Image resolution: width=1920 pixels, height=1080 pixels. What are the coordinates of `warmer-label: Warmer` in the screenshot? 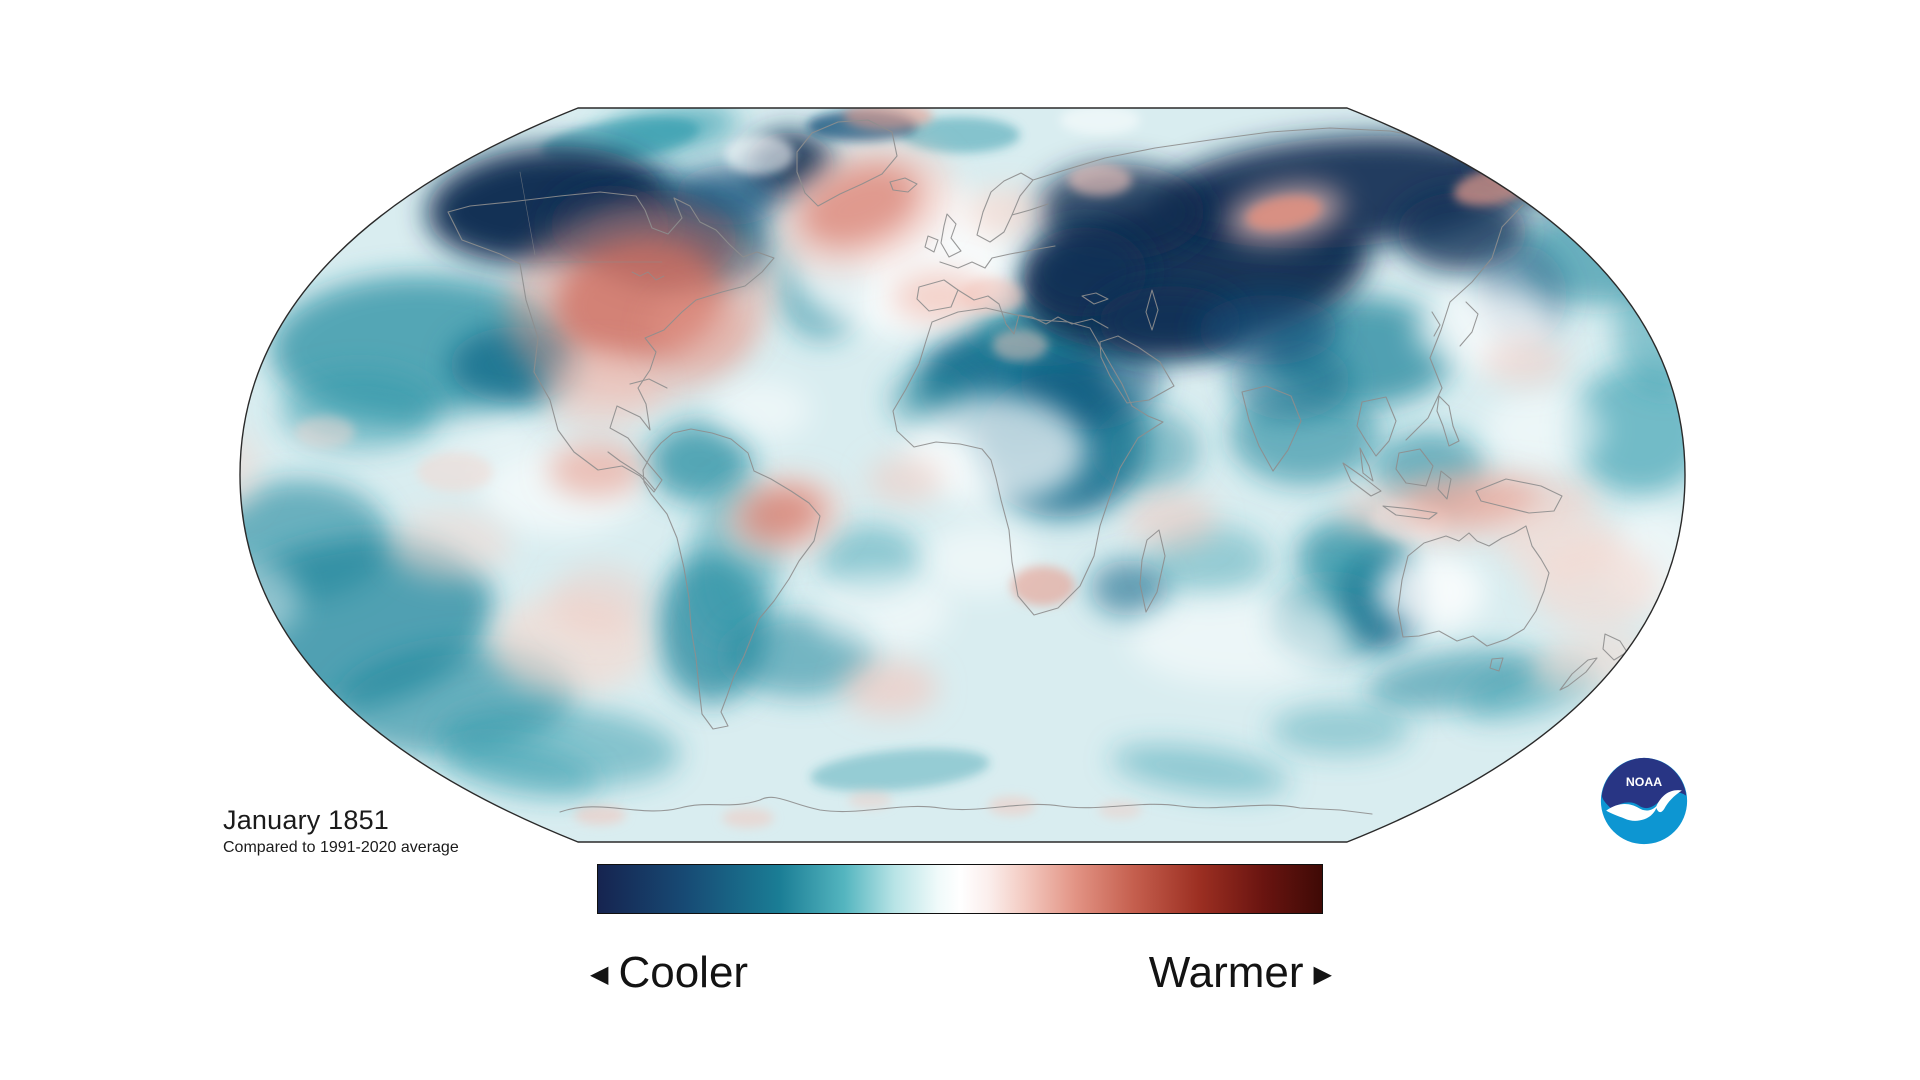 It's located at (1226, 972).